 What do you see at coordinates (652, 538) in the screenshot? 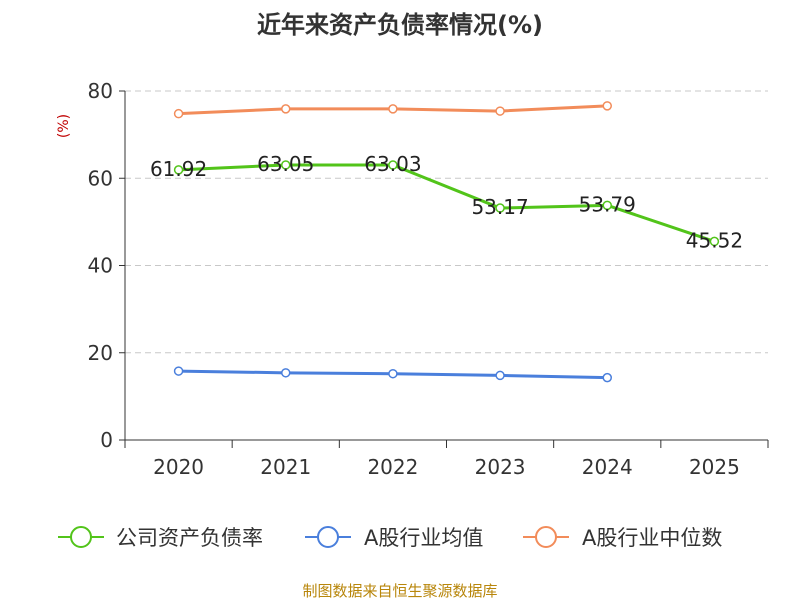
I see `legend-label: A股行业中位数` at bounding box center [652, 538].